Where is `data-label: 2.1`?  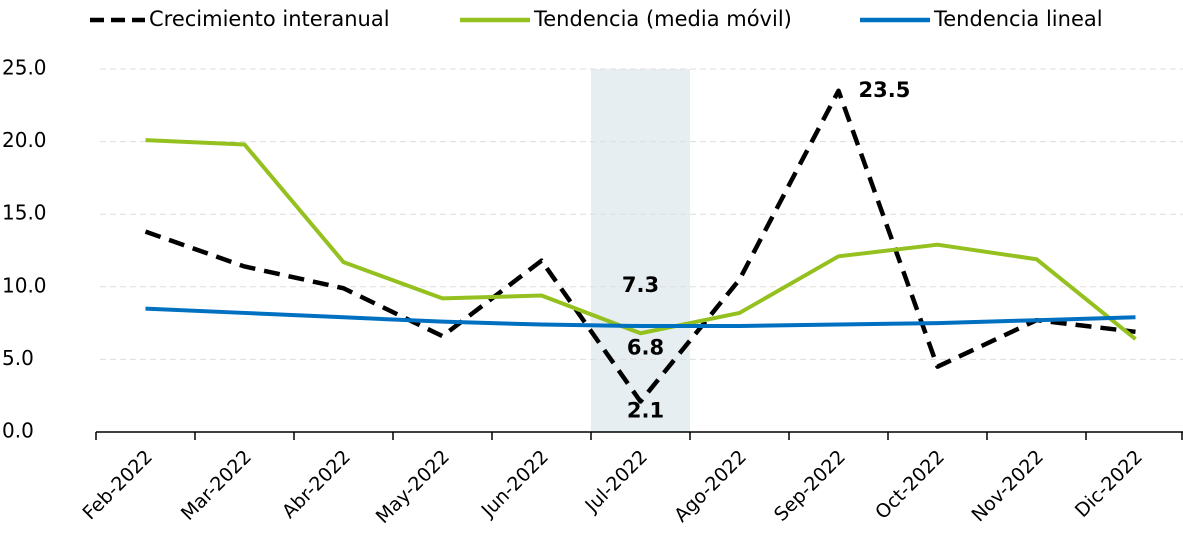
data-label: 2.1 is located at coordinates (645, 411).